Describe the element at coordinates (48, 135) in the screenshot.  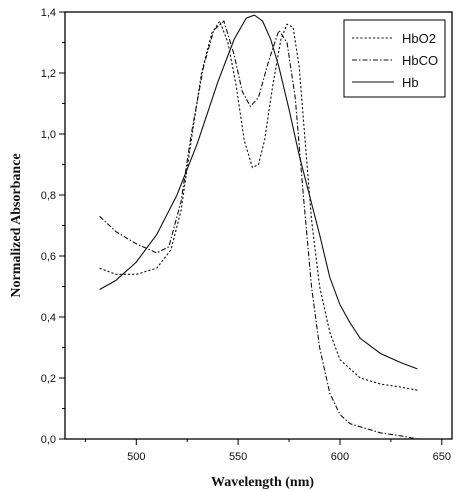
I see `y-tick-label: 1,0` at that location.